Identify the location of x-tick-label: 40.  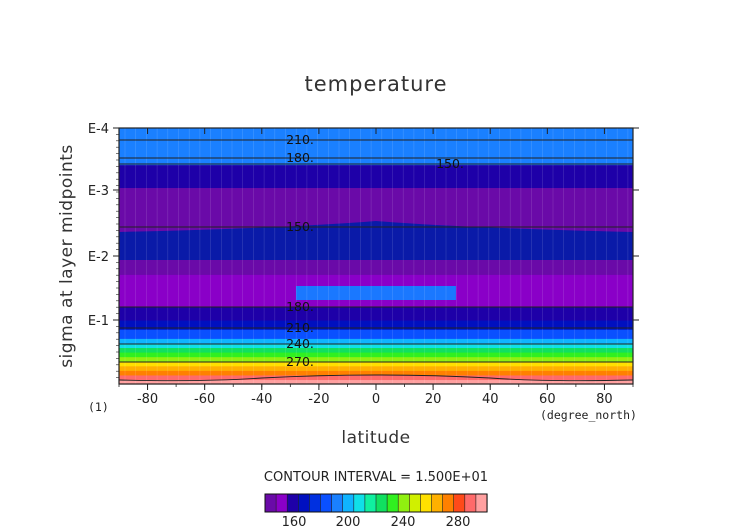
(490, 399).